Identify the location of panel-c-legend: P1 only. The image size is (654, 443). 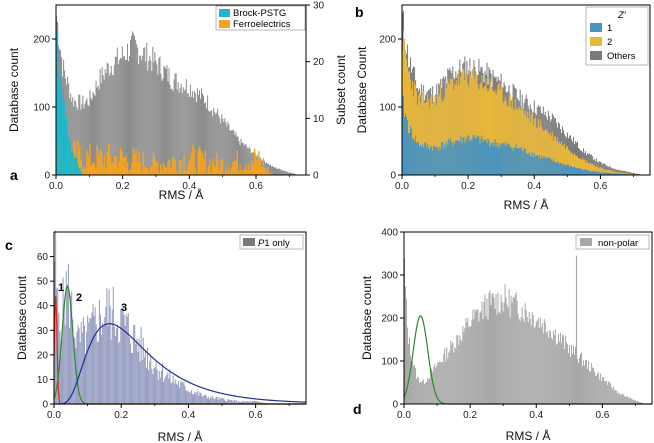
(271, 242).